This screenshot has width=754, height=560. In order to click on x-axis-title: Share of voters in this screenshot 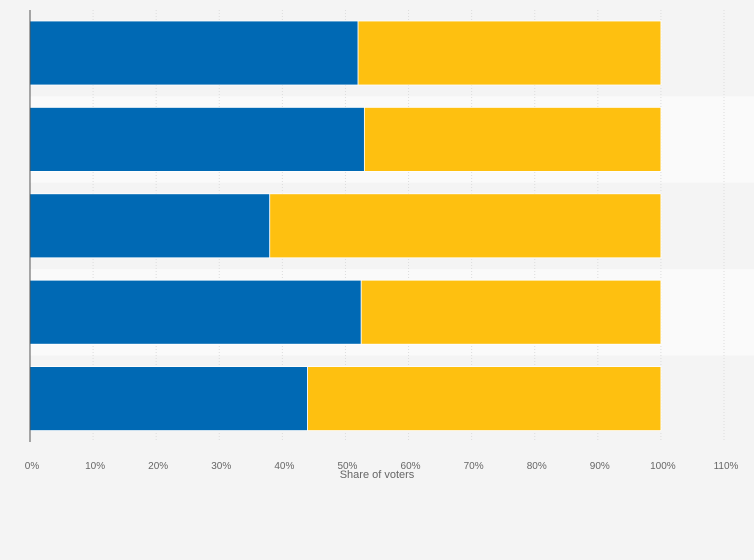, I will do `click(377, 475)`.